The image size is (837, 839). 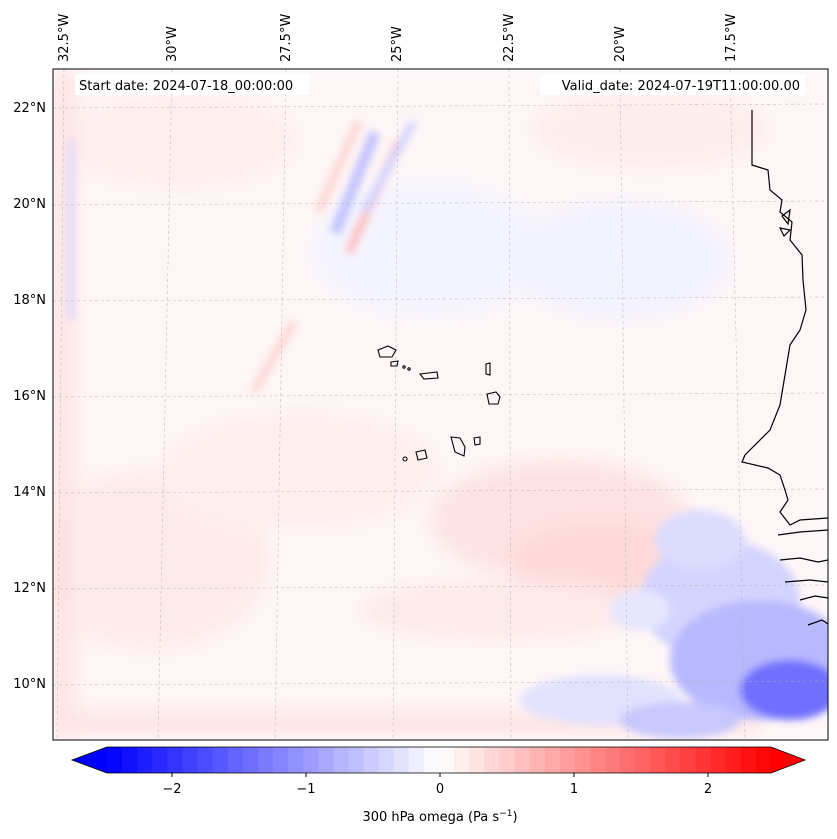 I want to click on valid-date-label: Valid_date: 2024-07-19T11:00:00.00, so click(x=681, y=86).